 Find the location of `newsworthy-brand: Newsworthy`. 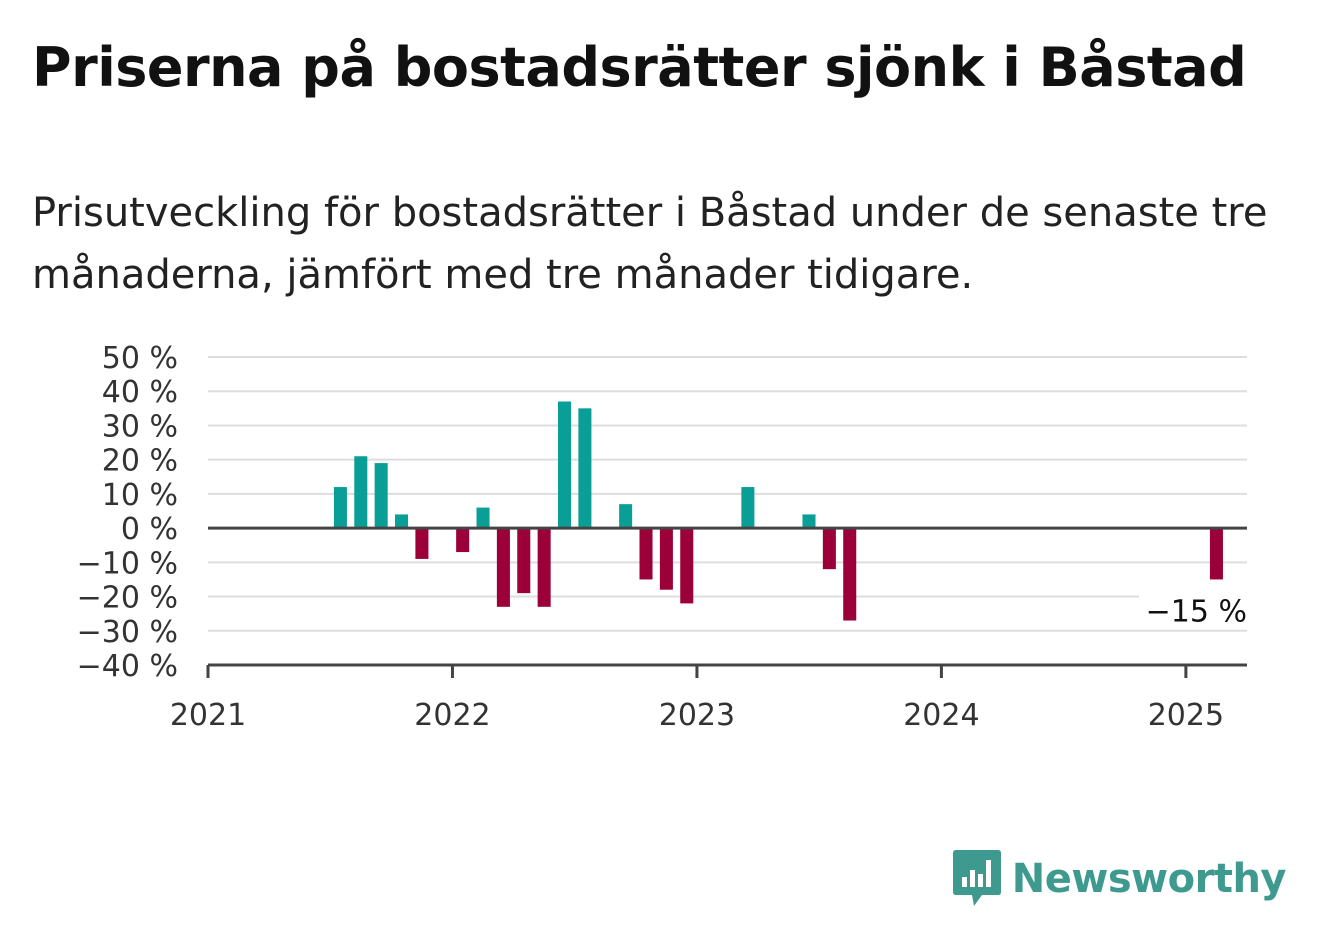

newsworthy-brand: Newsworthy is located at coordinates (1119, 879).